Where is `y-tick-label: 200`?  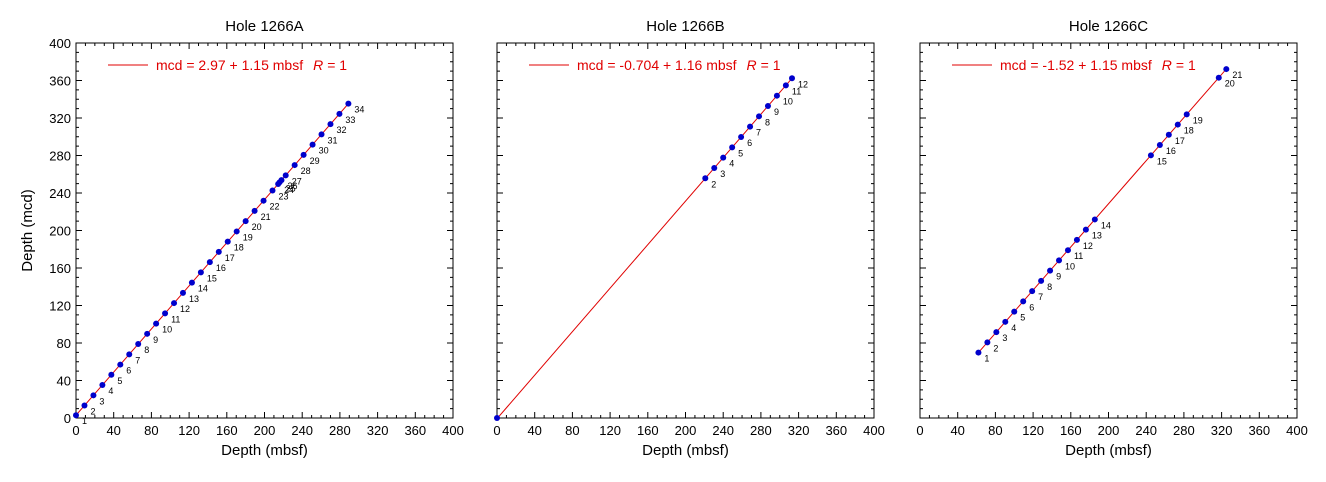
y-tick-label: 200 is located at coordinates (60, 231).